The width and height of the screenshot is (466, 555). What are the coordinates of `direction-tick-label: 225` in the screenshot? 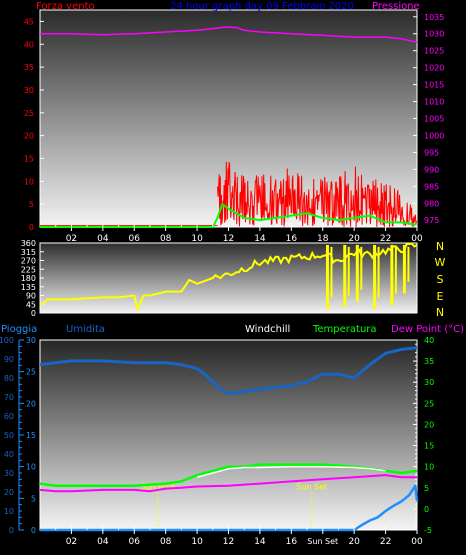 It's located at (28, 269).